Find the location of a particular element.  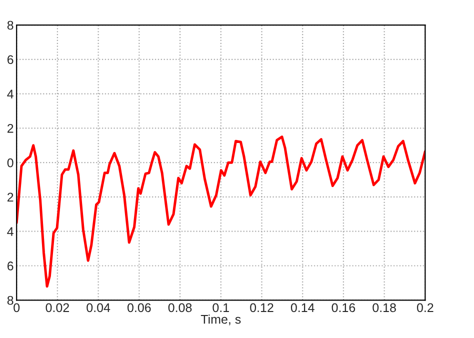

x-tick-label: 0.14 is located at coordinates (302, 307).